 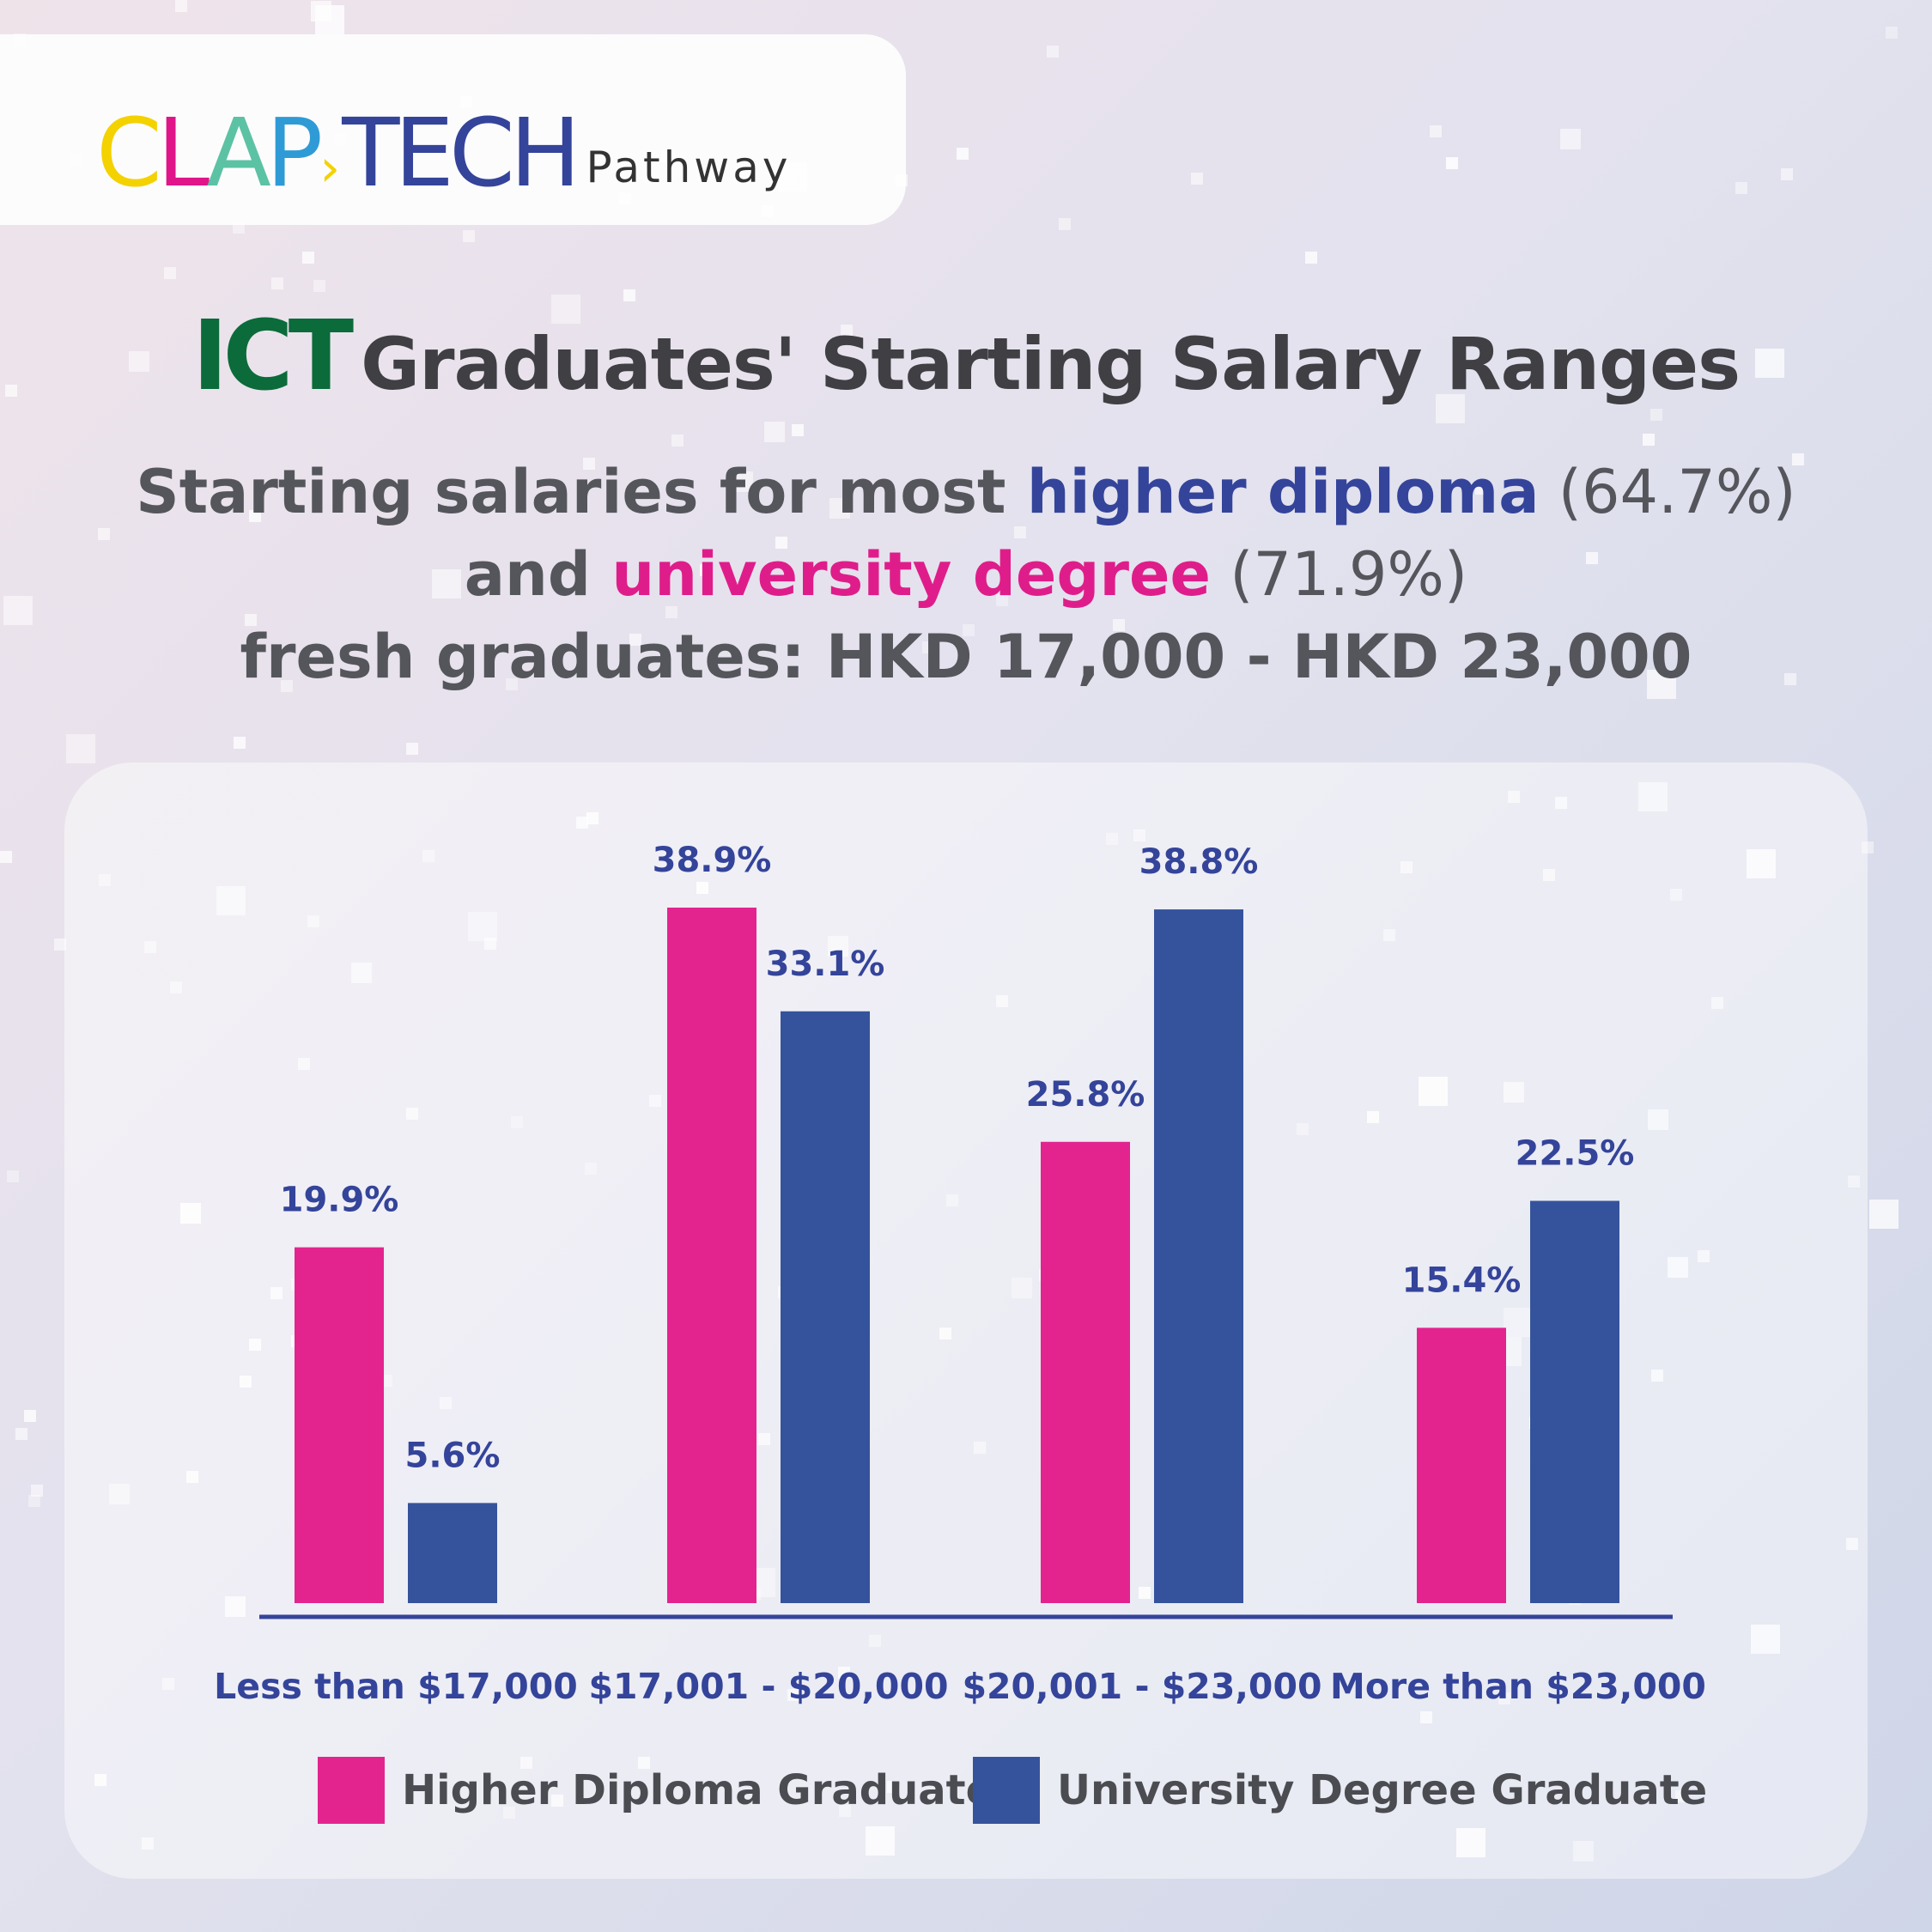 What do you see at coordinates (1462, 1280) in the screenshot?
I see `data-label-higher-diploma: 15.4%` at bounding box center [1462, 1280].